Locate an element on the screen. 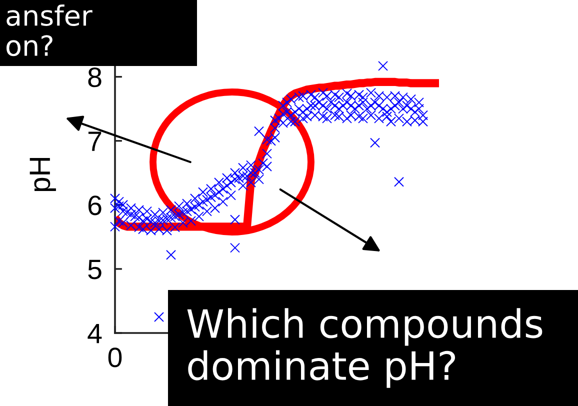 The image size is (578, 406). y-tick-label: 6 is located at coordinates (95, 206).